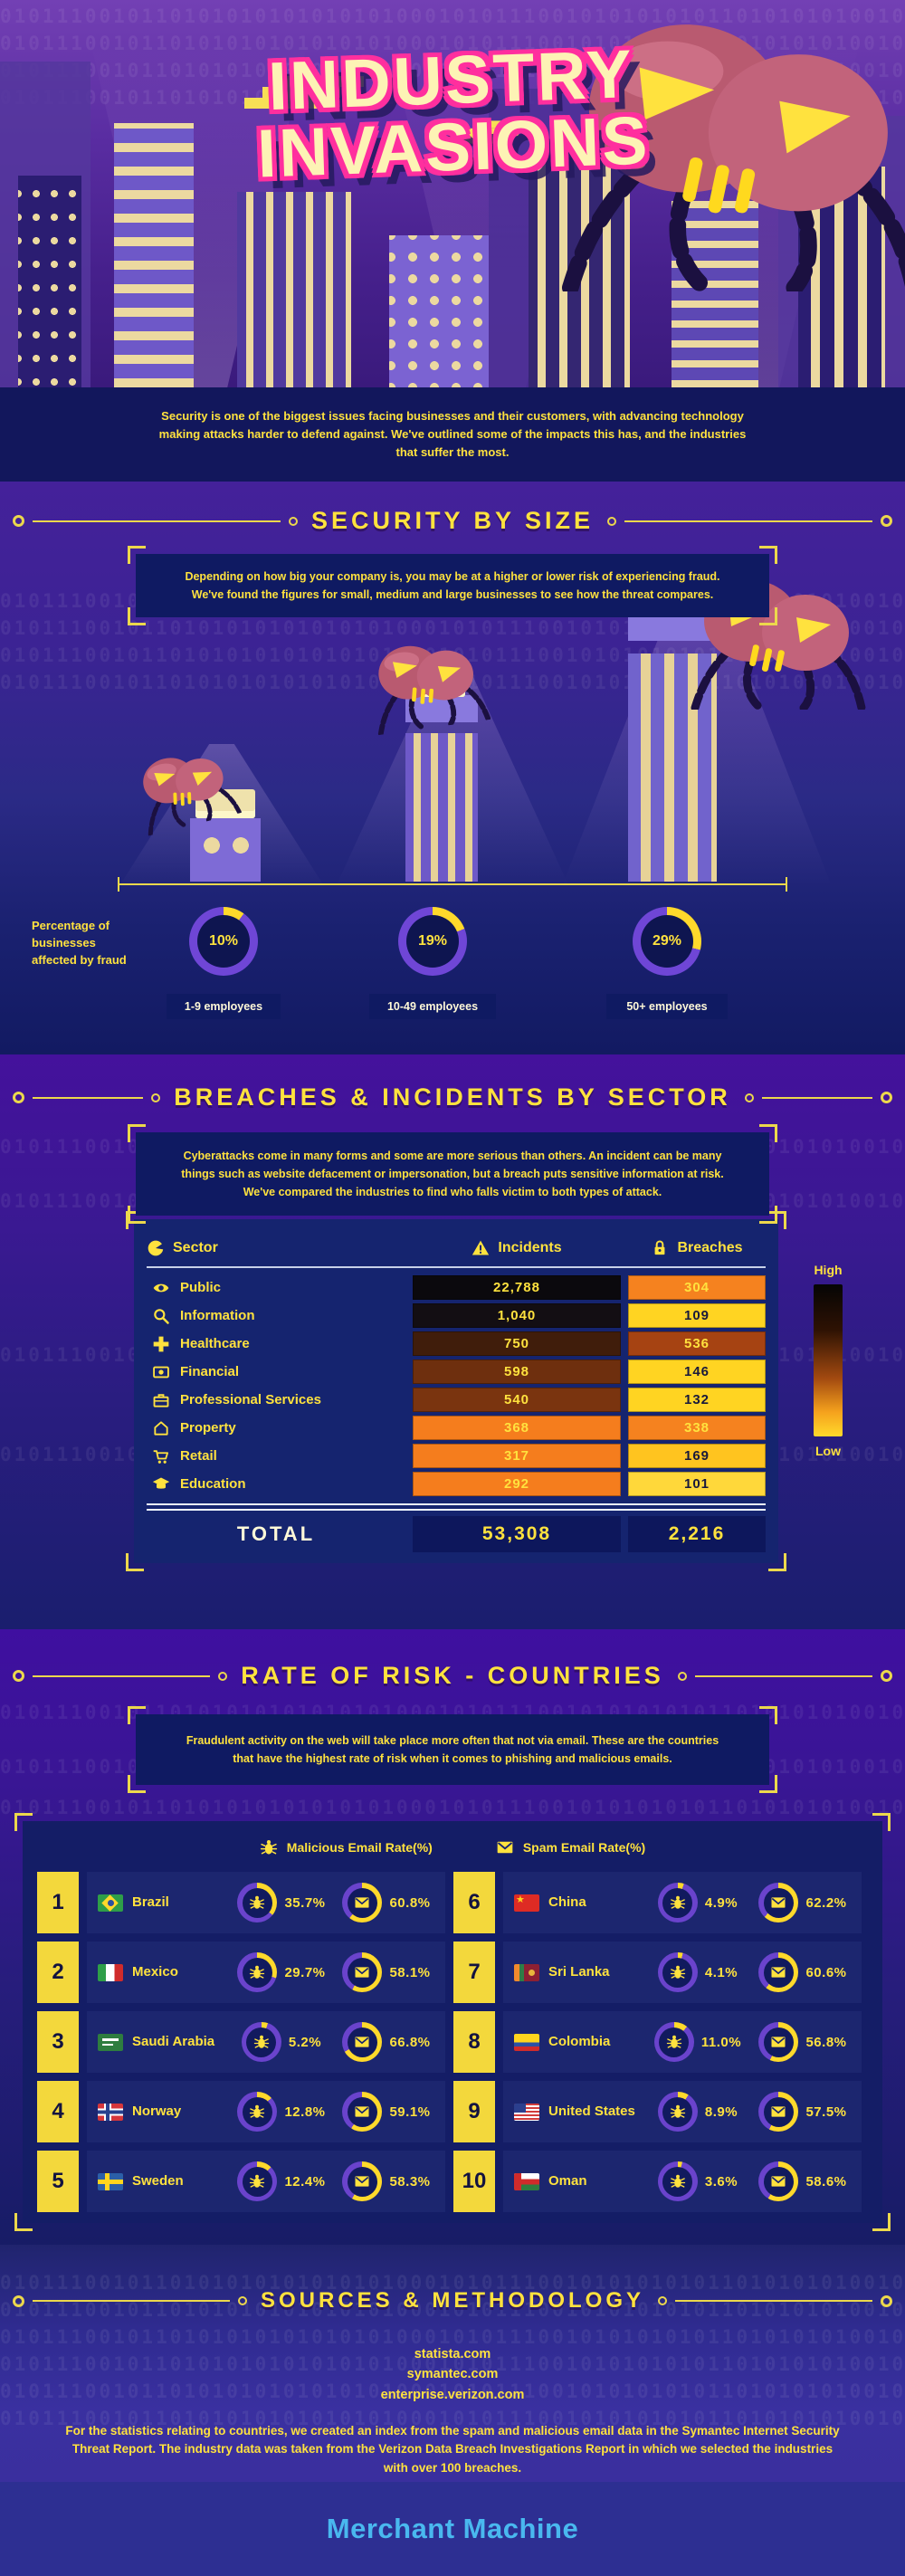 This screenshot has width=905, height=2576. Describe the element at coordinates (432, 1007) in the screenshot. I see `employee-group-label: 10-49 employees` at that location.